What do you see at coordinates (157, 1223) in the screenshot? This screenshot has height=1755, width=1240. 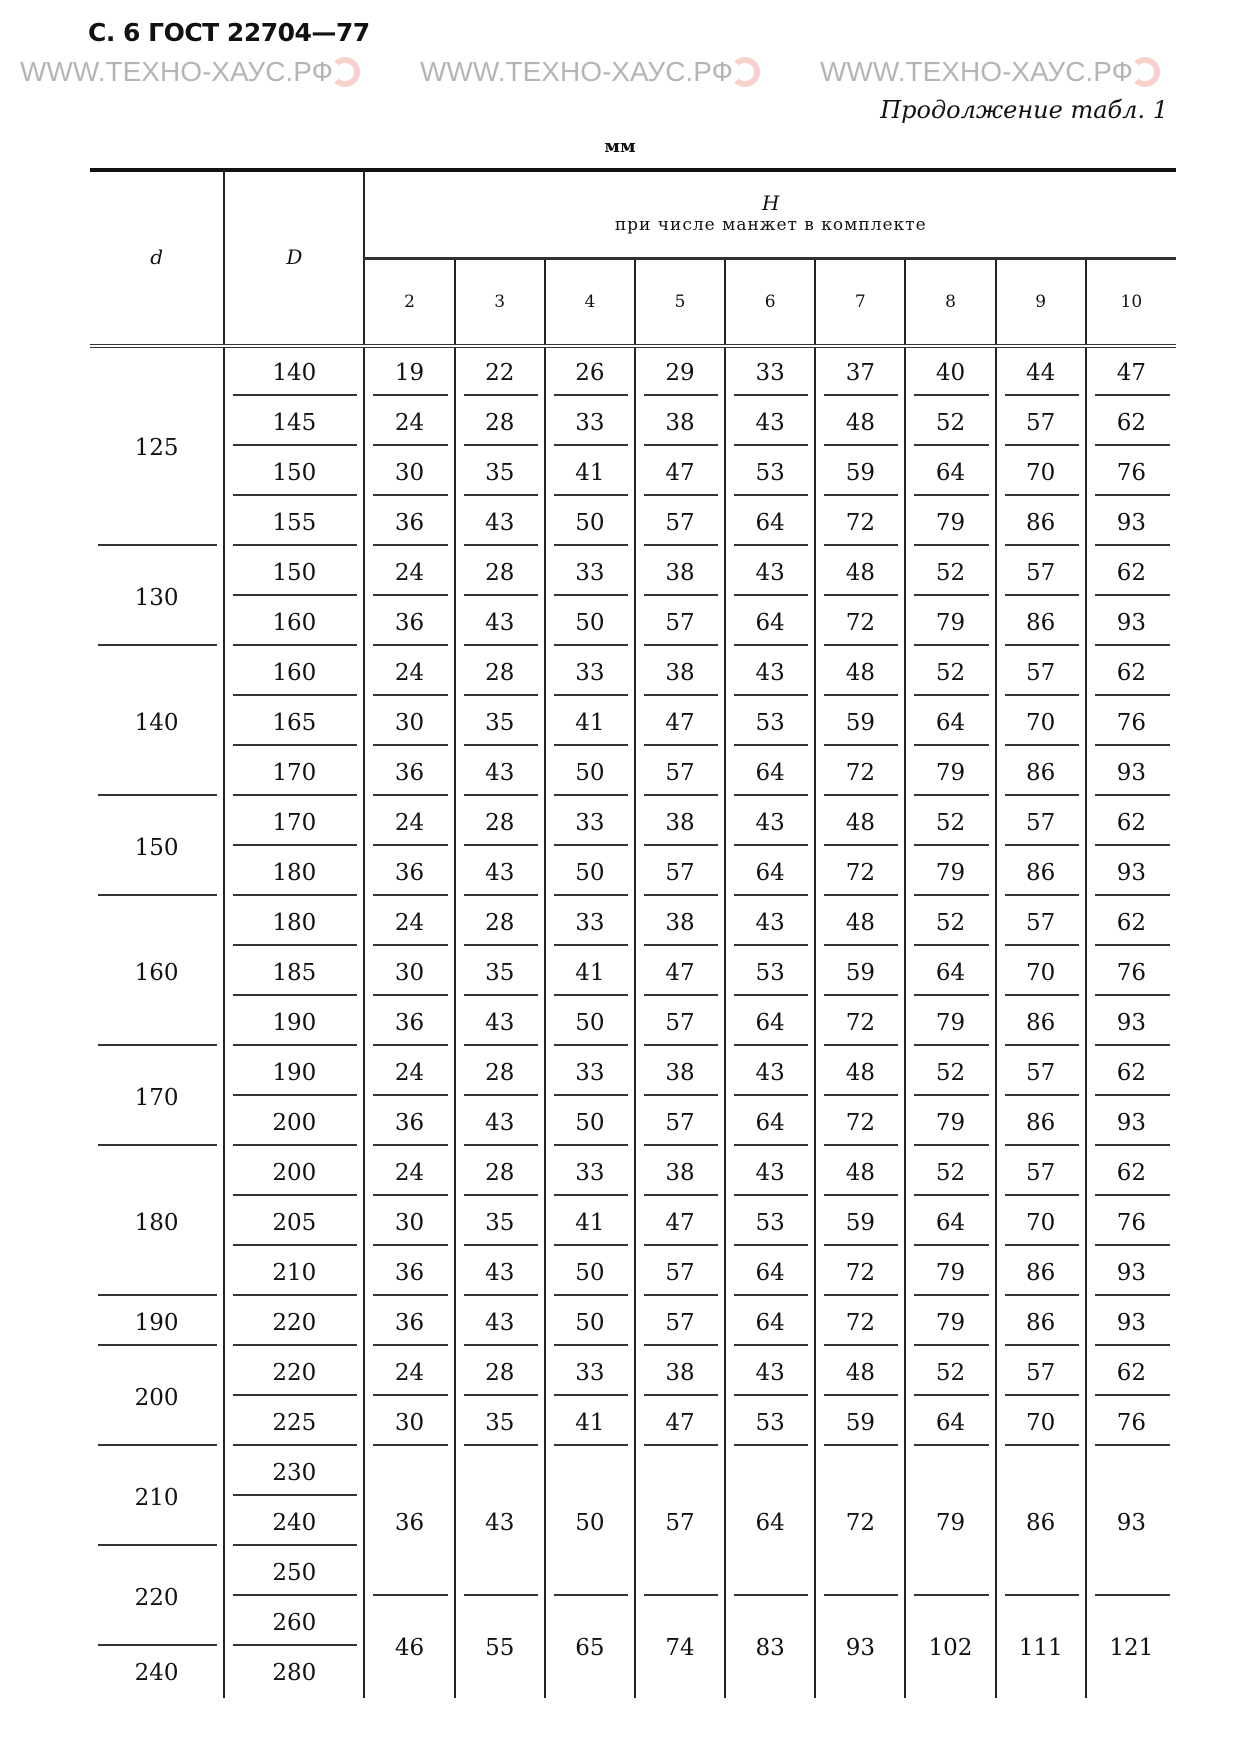 I see `d-cell: 180` at bounding box center [157, 1223].